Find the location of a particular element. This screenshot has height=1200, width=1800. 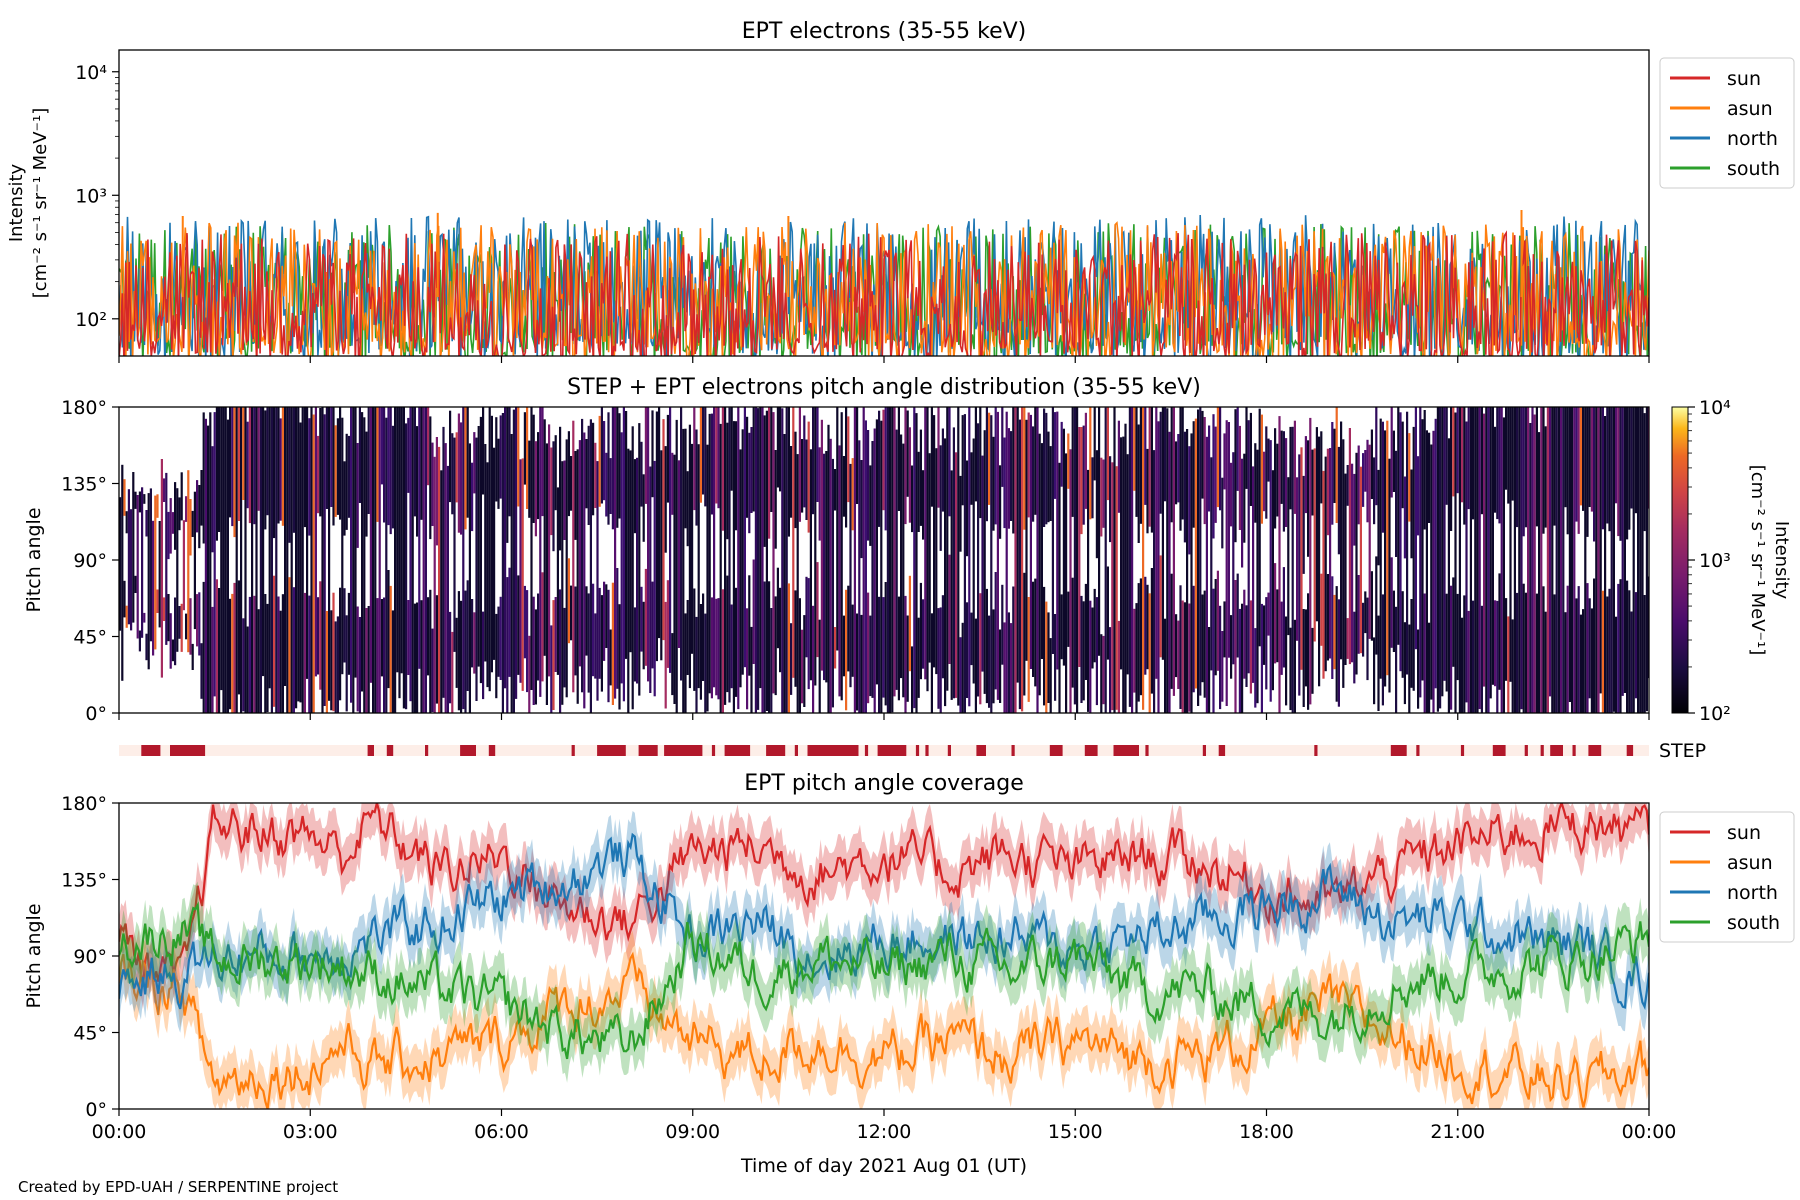

y-tick-label: 0° is located at coordinates (96, 1110).